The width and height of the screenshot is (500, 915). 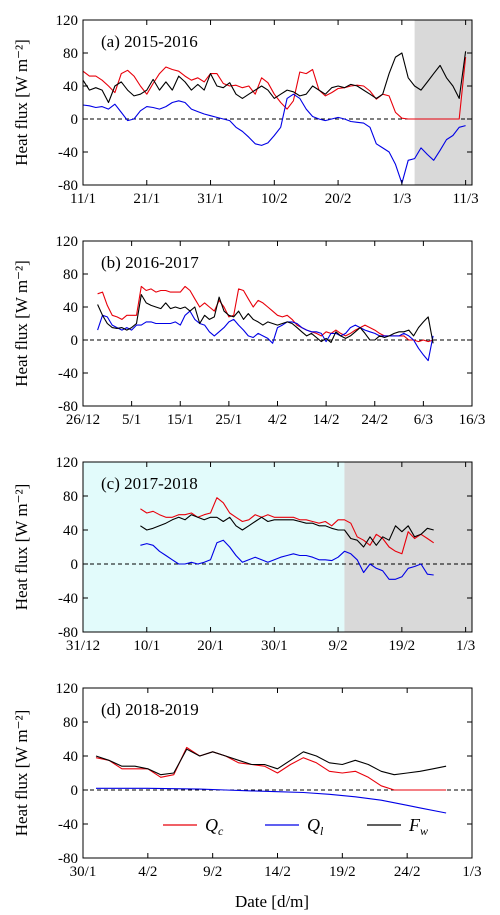 What do you see at coordinates (229, 420) in the screenshot?
I see `x-tick-label: 25/1` at bounding box center [229, 420].